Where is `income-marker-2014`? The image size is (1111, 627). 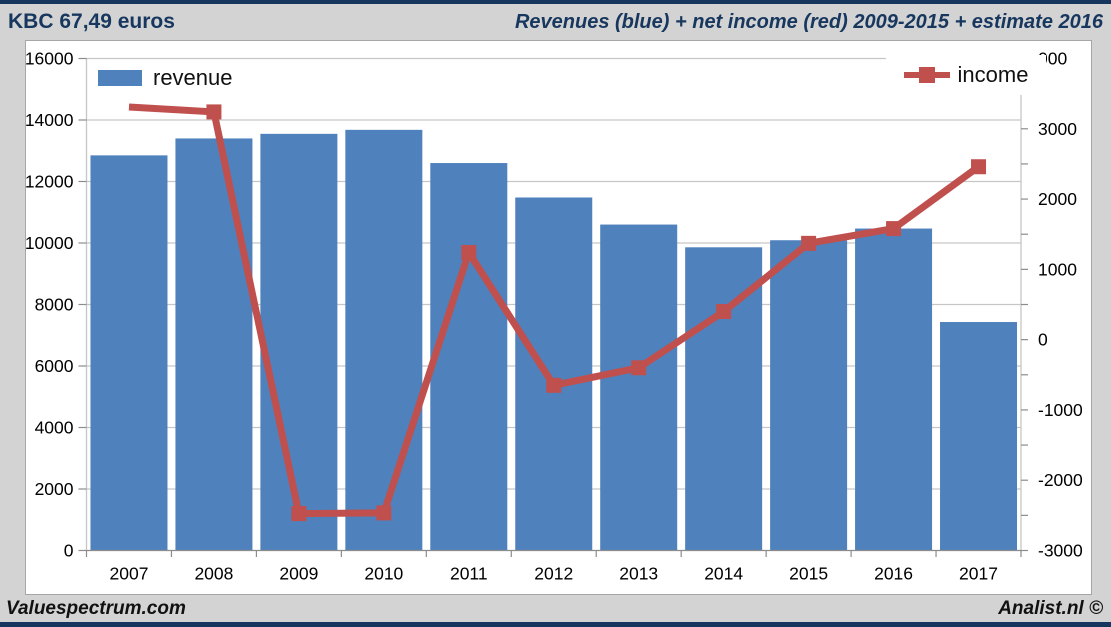
income-marker-2014 is located at coordinates (724, 312).